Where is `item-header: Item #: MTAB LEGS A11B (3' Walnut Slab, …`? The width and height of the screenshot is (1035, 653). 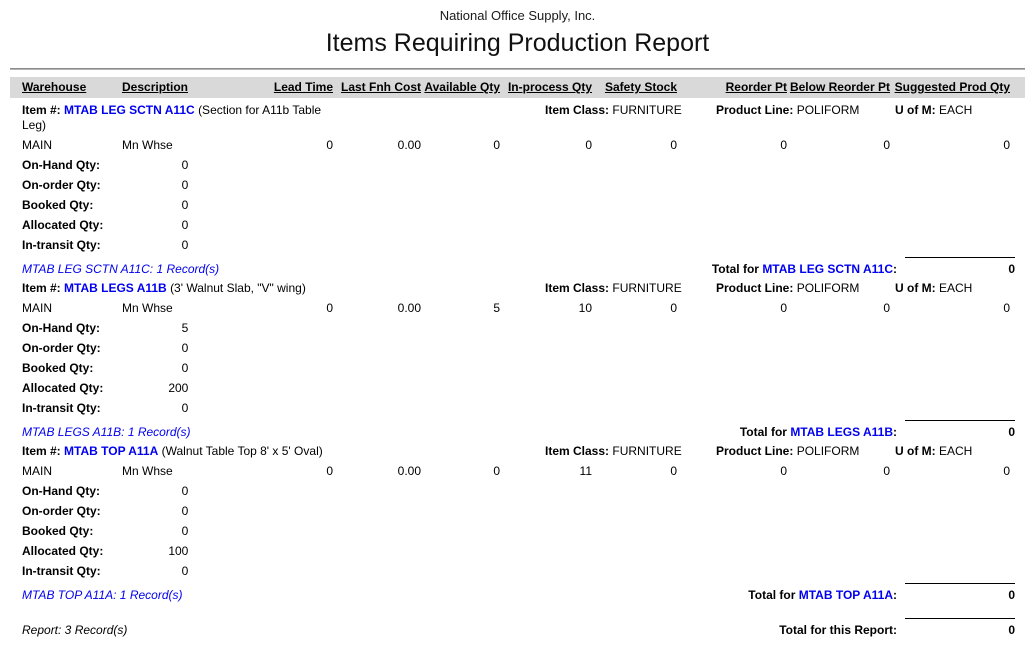
item-header: Item #: MTAB LEGS A11B (3' Walnut Slab, … is located at coordinates (517, 288).